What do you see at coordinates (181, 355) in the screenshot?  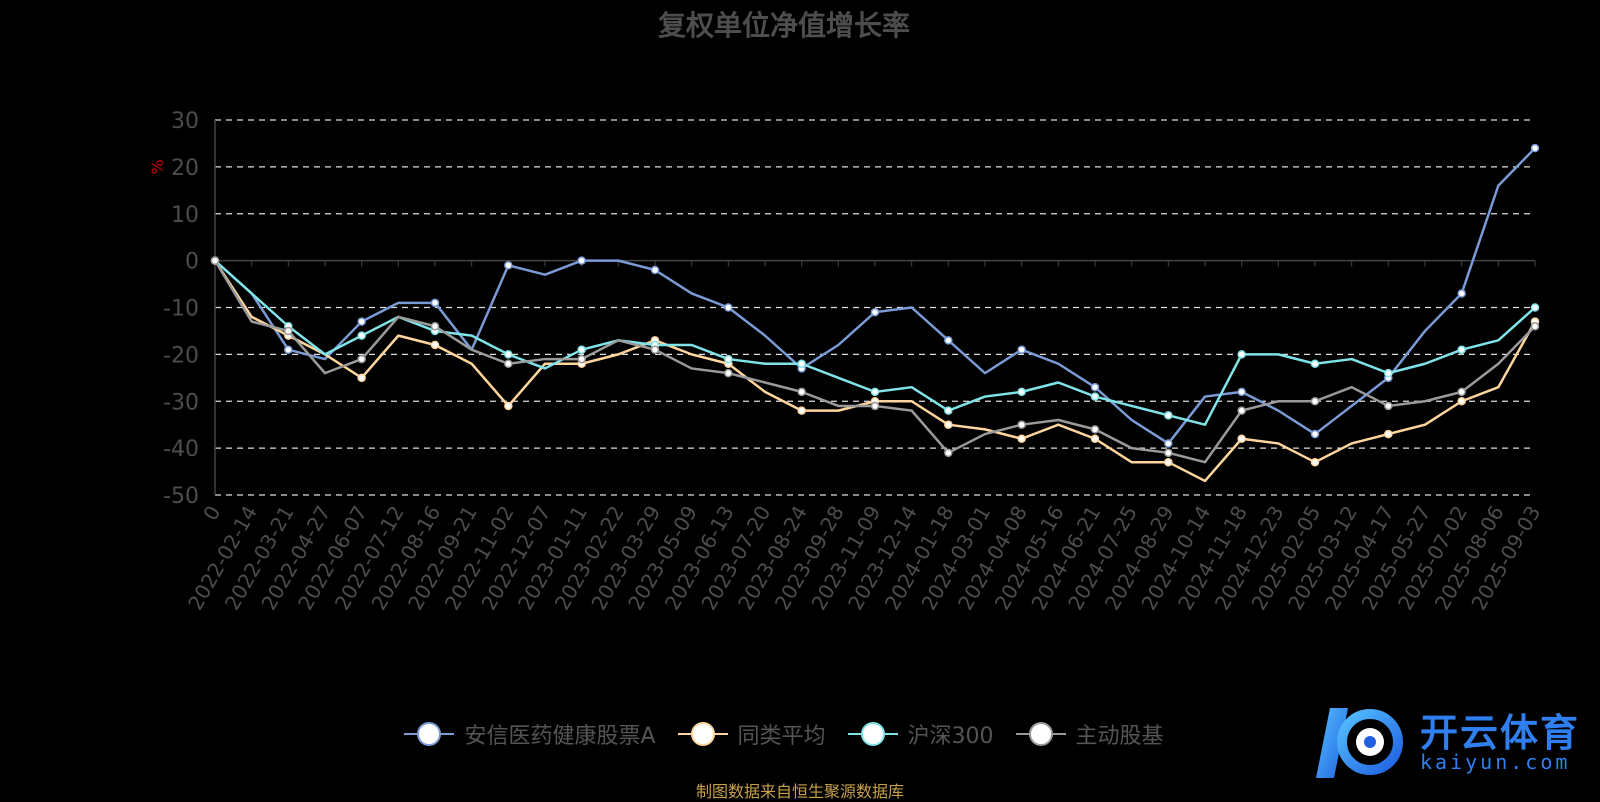 I see `y-tick-label: -20` at bounding box center [181, 355].